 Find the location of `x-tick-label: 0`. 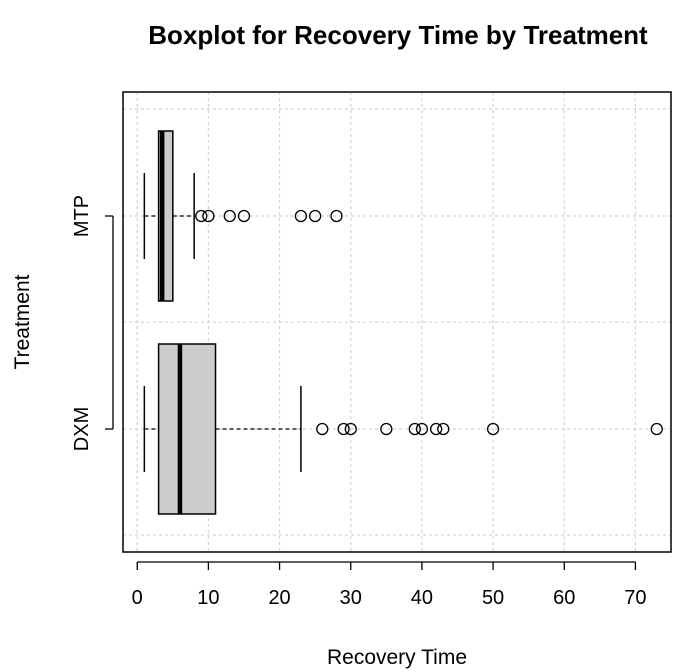

x-tick-label: 0 is located at coordinates (137, 598).